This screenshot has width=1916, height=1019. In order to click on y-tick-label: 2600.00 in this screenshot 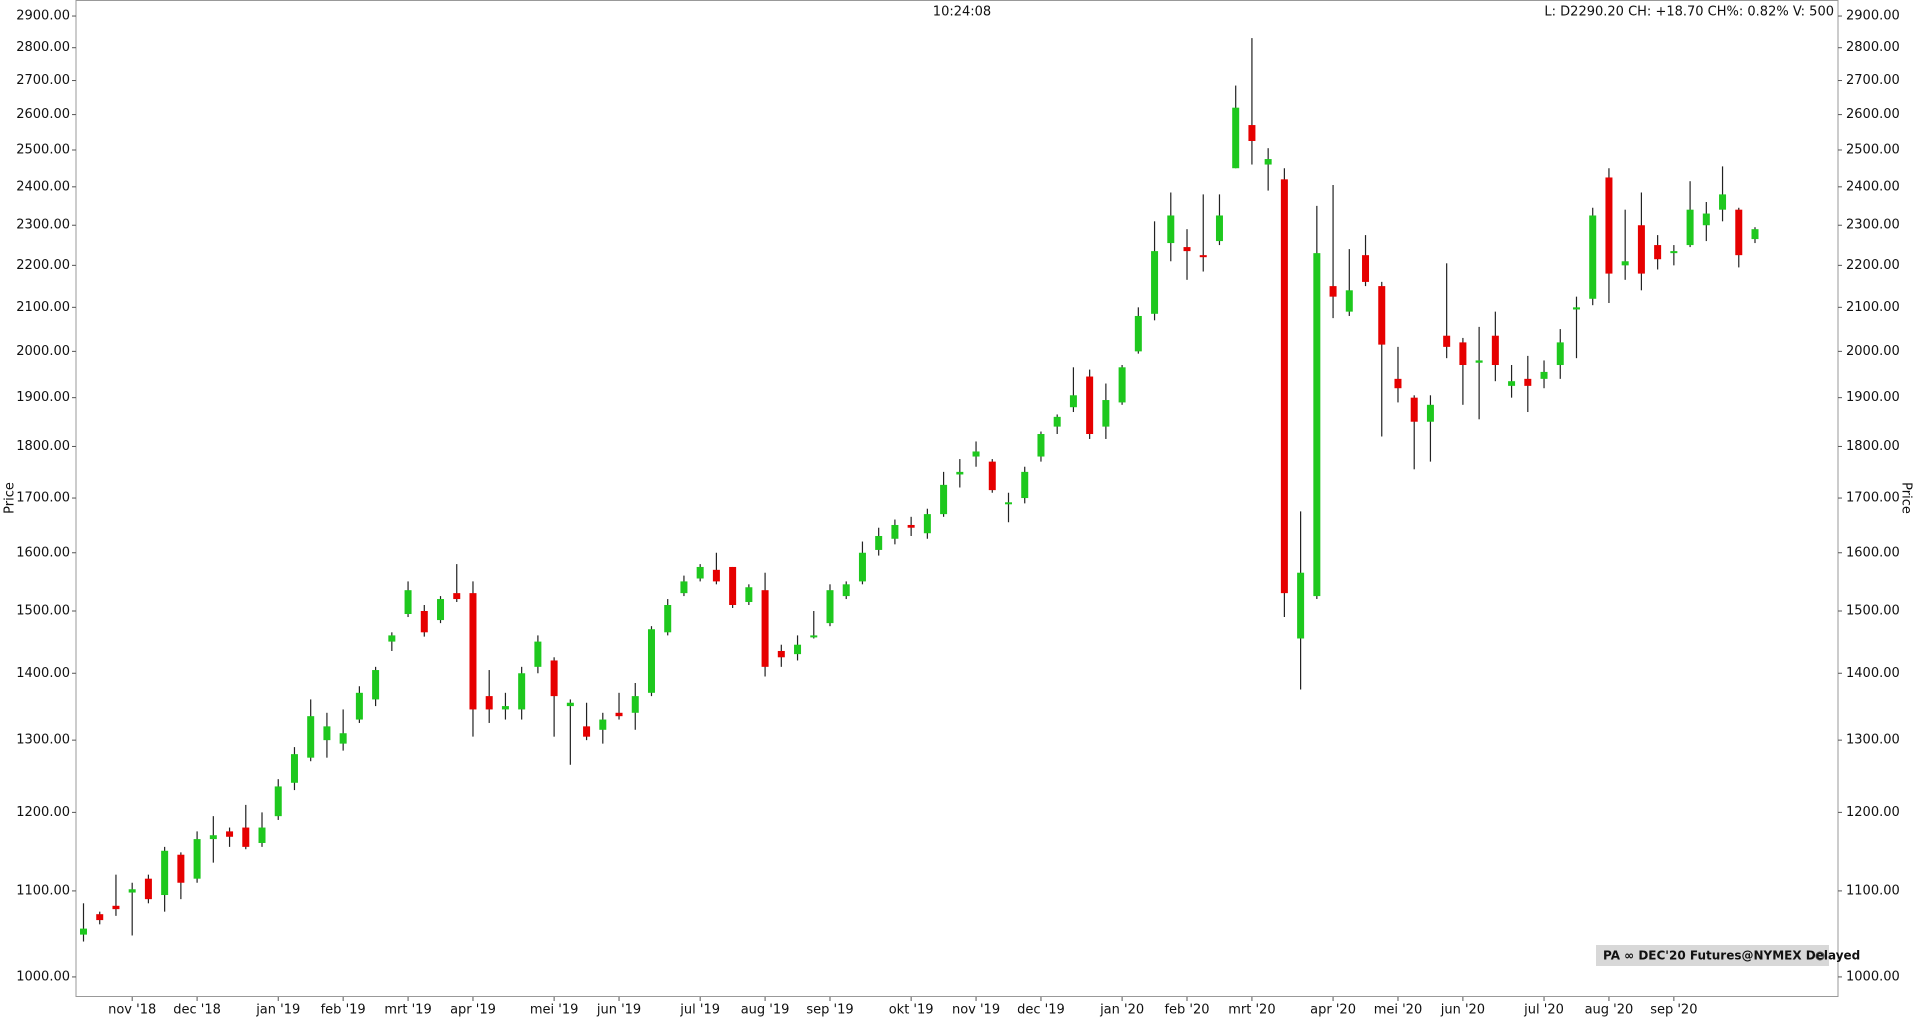, I will do `click(43, 114)`.